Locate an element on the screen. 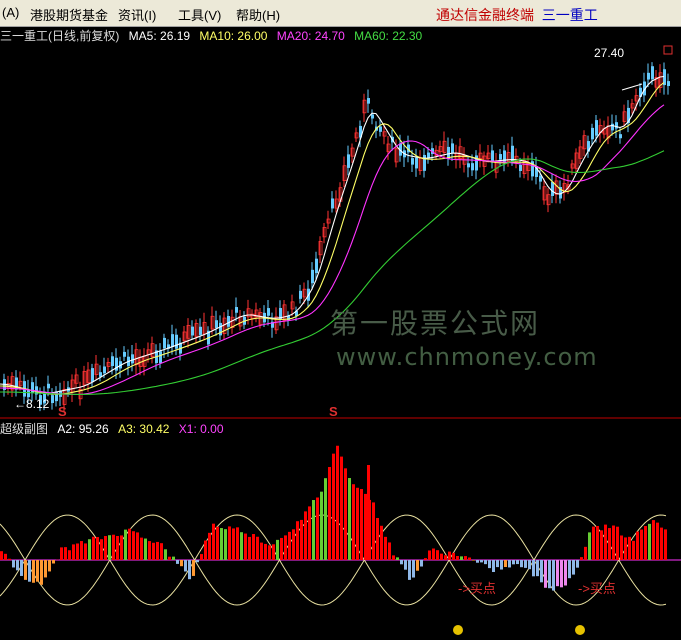 Image resolution: width=681 pixels, height=640 pixels. menu-item-info: 资讯(I) is located at coordinates (137, 15).